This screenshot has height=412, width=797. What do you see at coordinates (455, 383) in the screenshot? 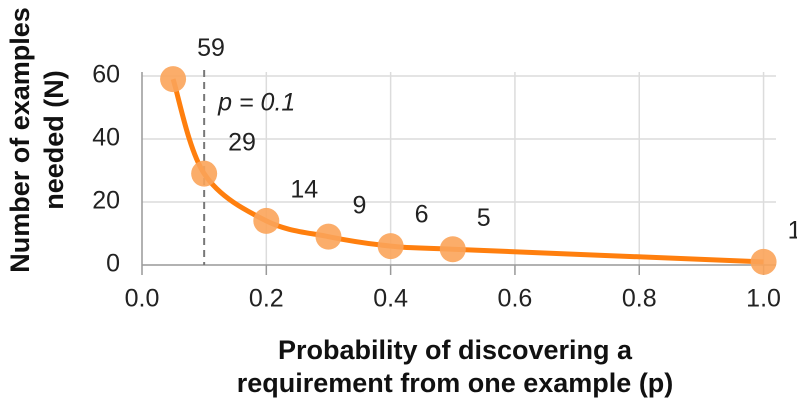
I see `x-axis-label: requirement from one example (p)` at bounding box center [455, 383].